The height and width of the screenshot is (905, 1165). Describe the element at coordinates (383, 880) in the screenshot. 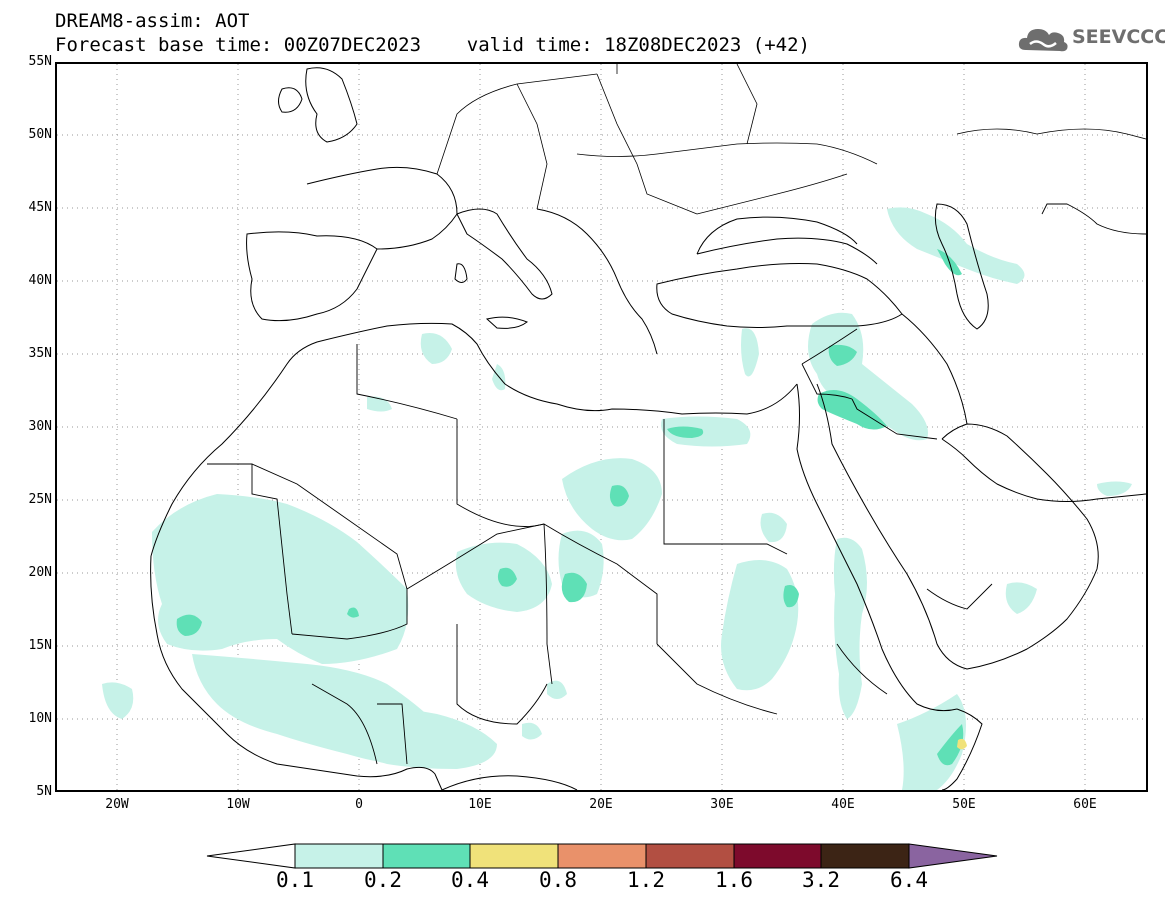

I see `colorbar-label: 0.2` at that location.